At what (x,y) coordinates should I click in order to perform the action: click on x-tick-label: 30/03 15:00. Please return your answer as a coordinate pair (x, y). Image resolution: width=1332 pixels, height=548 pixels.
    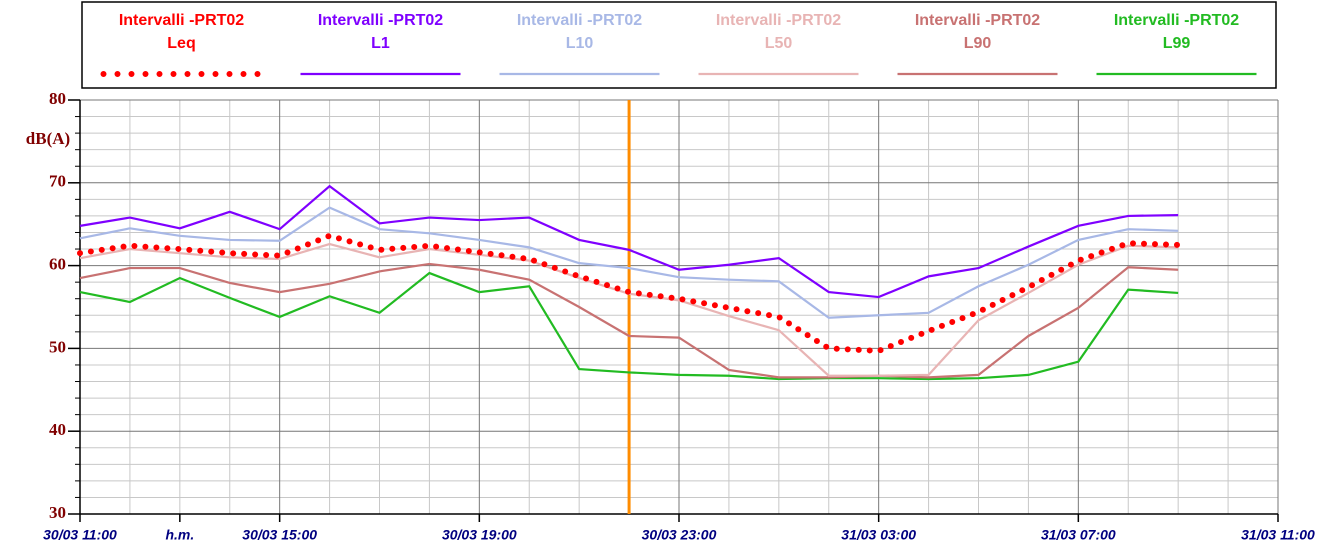
    Looking at the image, I should click on (279, 535).